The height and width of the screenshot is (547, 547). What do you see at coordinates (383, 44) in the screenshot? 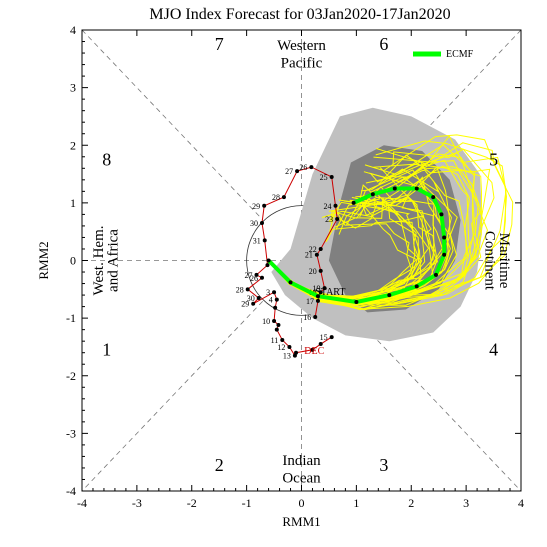
I see `phase-label-6: 6` at bounding box center [383, 44].